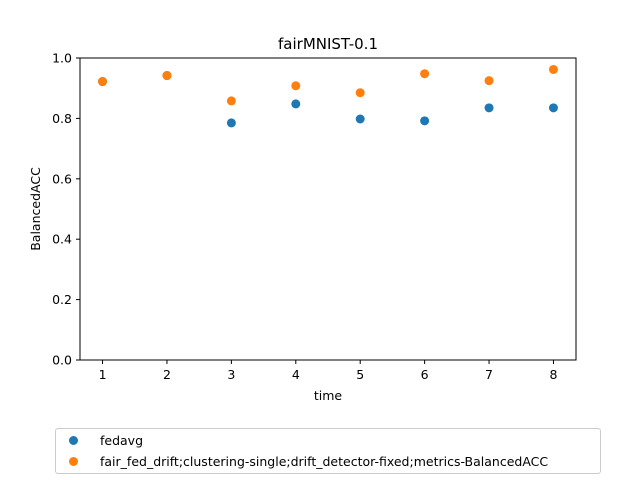 This screenshot has width=640, height=480. Describe the element at coordinates (328, 371) in the screenshot. I see `x-axis-ticks: 1 2 3 4 5 6 7 8` at that location.